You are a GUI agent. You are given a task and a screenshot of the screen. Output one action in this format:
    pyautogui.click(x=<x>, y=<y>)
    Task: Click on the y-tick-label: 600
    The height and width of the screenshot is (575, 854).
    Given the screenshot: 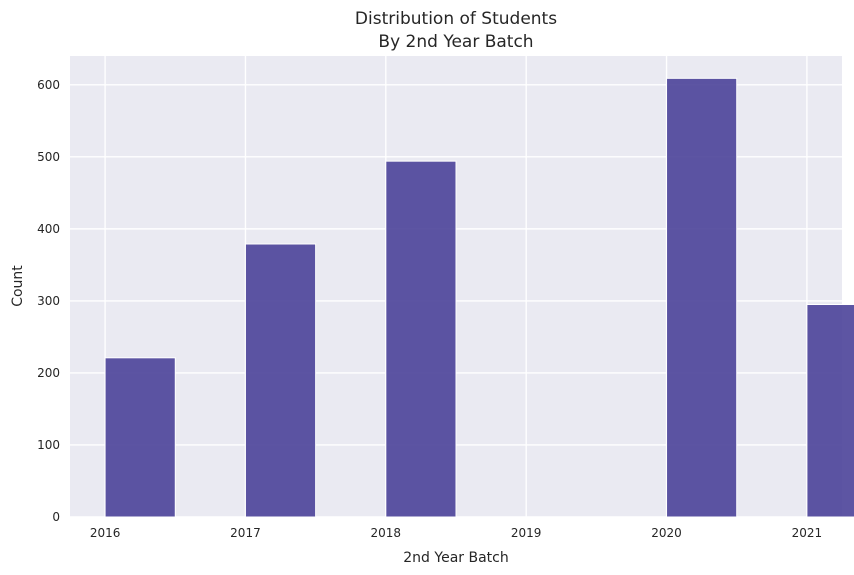 What is the action you would take?
    pyautogui.click(x=48, y=85)
    